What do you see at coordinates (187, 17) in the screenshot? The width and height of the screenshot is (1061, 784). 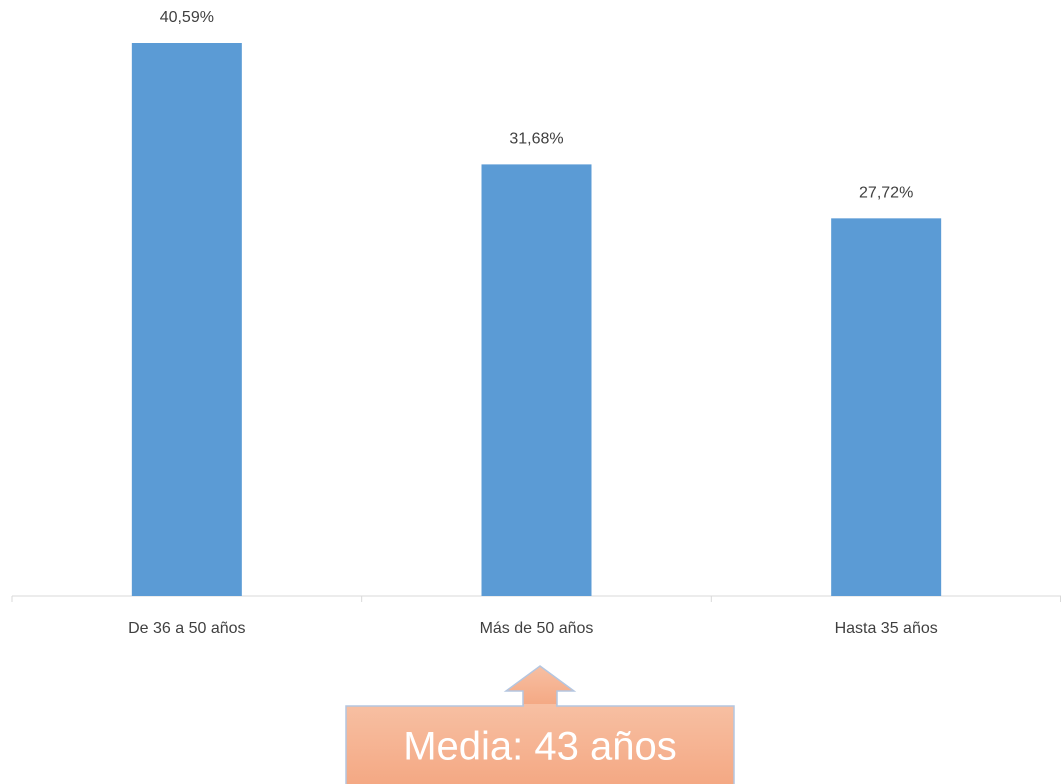 I see `data-label: 40,59%` at bounding box center [187, 17].